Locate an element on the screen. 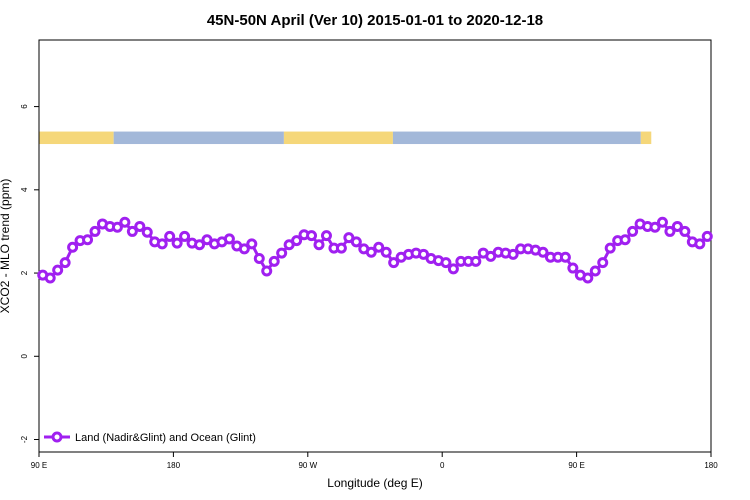  x-tick-label: 0 is located at coordinates (442, 465).